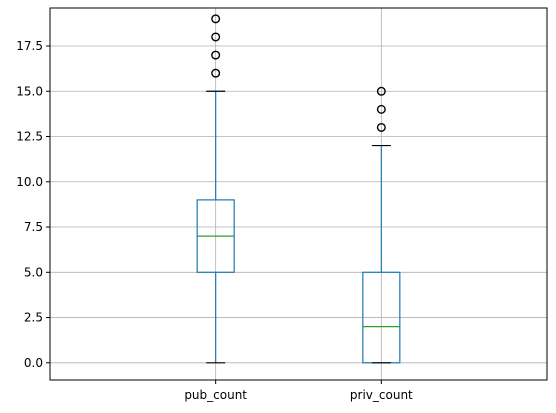 This screenshot has height=413, width=556. I want to click on box-priv_count, so click(381, 225).